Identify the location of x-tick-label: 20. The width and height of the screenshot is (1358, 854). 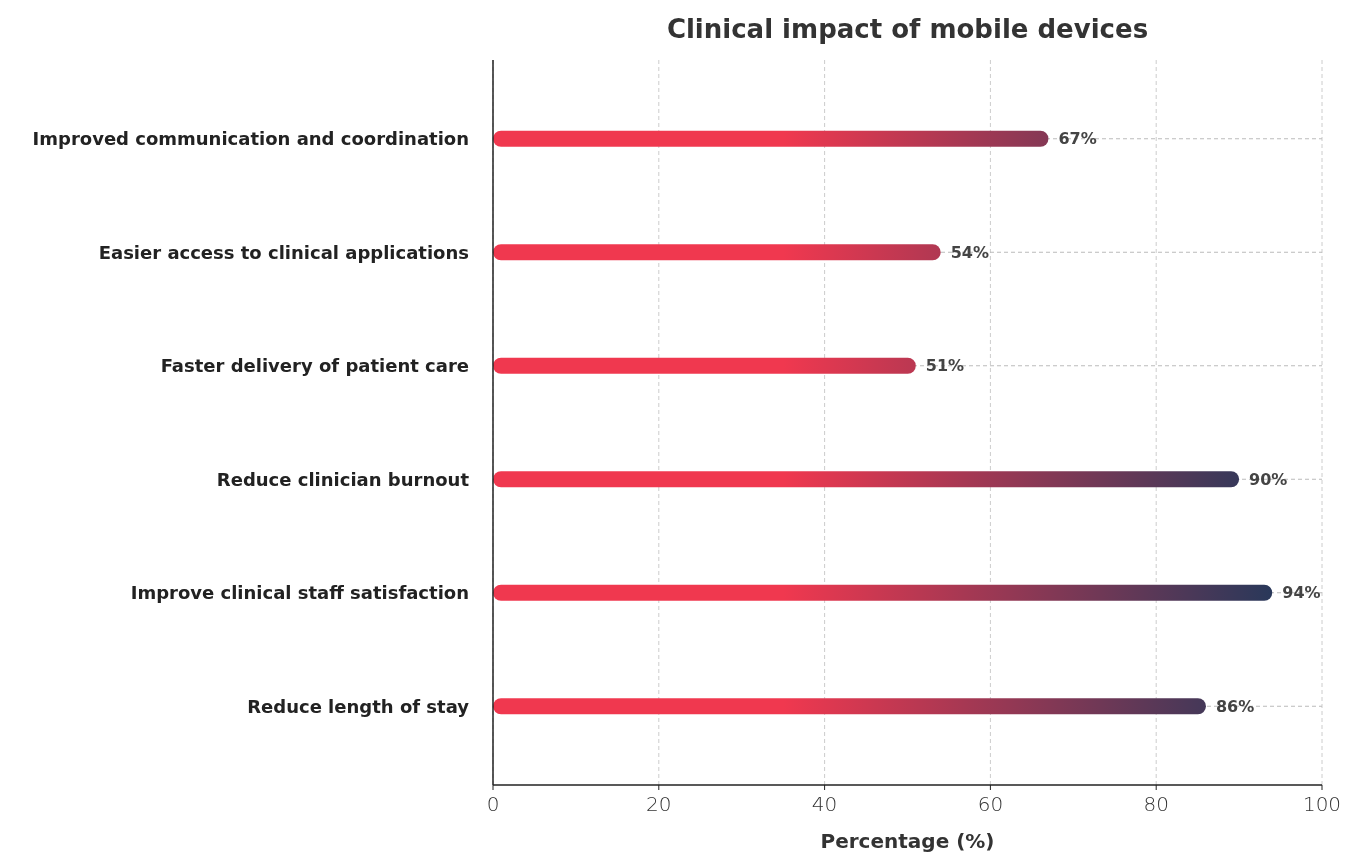
(659, 804).